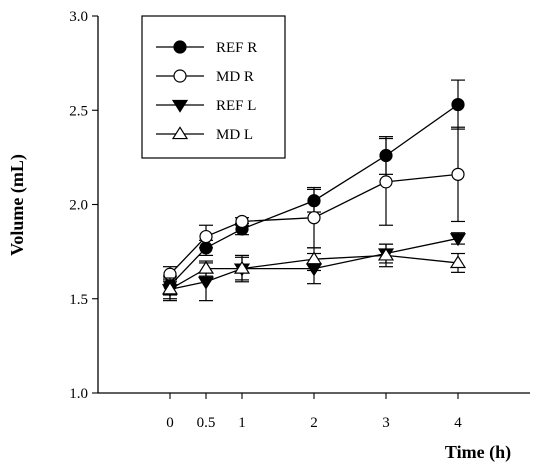  What do you see at coordinates (78, 111) in the screenshot?
I see `y-tick-label: 2.5` at bounding box center [78, 111].